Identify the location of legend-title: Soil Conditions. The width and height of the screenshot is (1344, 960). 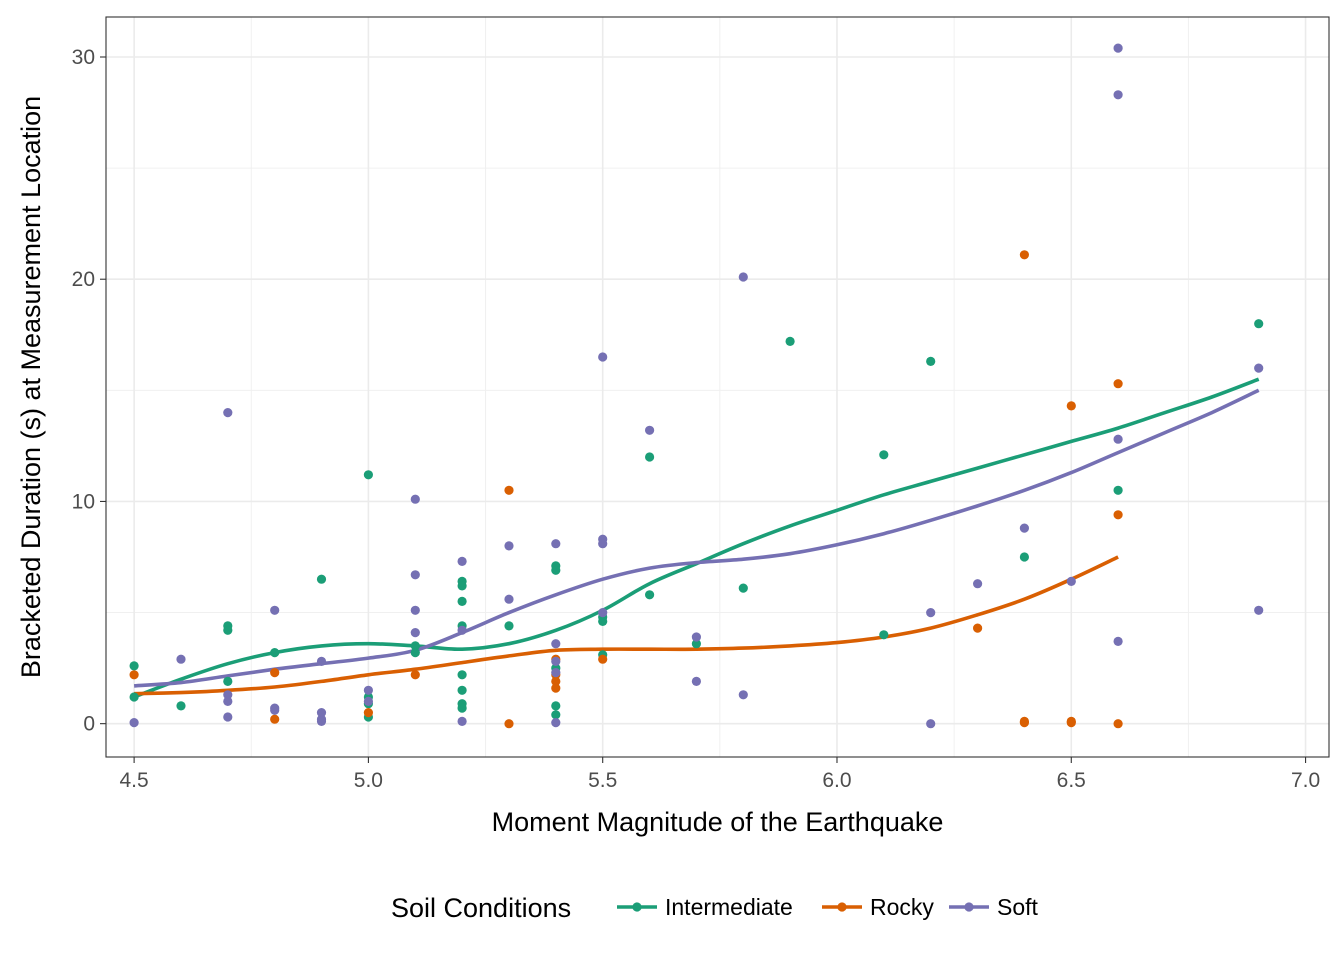
(481, 908).